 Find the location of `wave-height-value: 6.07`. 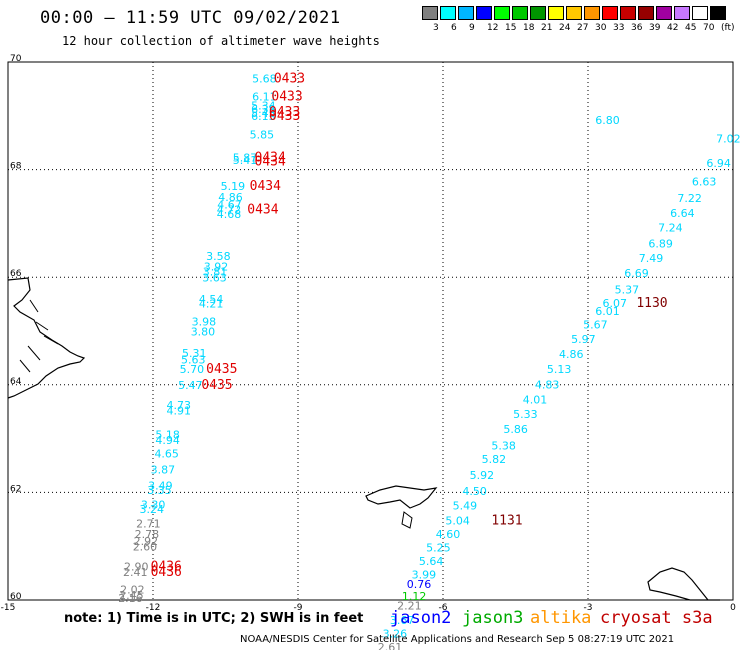

wave-height-value: 6.07 is located at coordinates (615, 303).